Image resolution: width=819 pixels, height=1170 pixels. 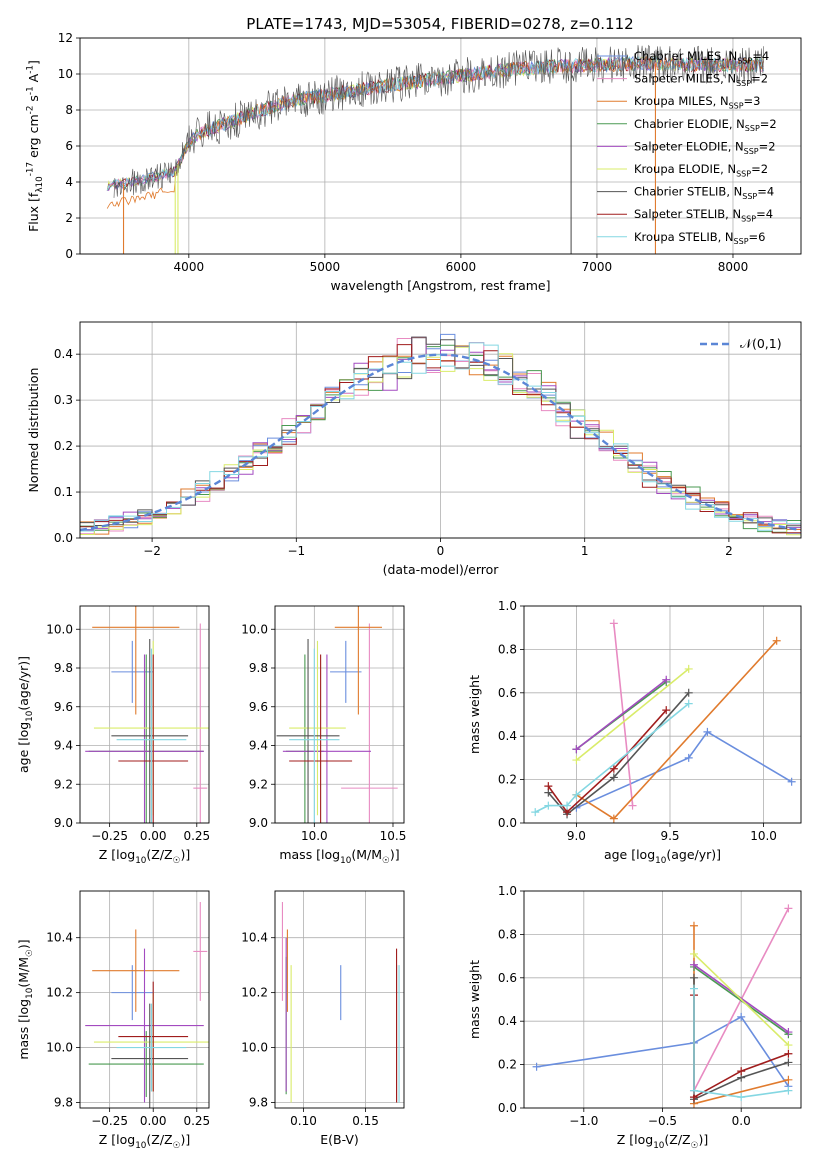 I want to click on label-part: Normed distribution, so click(x=33, y=430).